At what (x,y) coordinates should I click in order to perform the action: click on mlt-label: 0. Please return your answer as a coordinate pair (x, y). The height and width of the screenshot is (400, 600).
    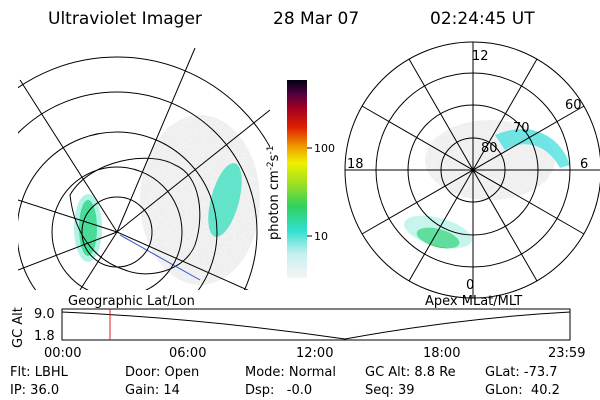
    Looking at the image, I should click on (470, 285).